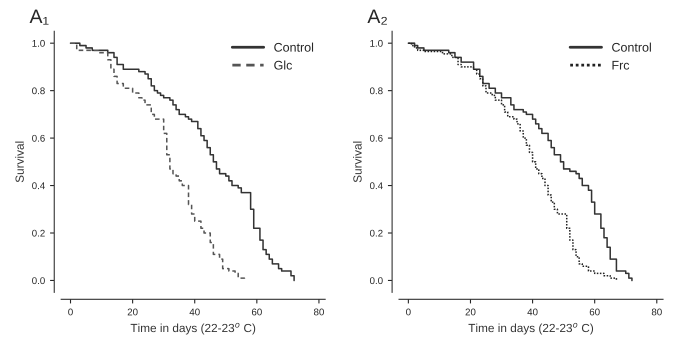 This screenshot has height=348, width=680. Describe the element at coordinates (283, 65) in the screenshot. I see `legend-label: Glc` at that location.